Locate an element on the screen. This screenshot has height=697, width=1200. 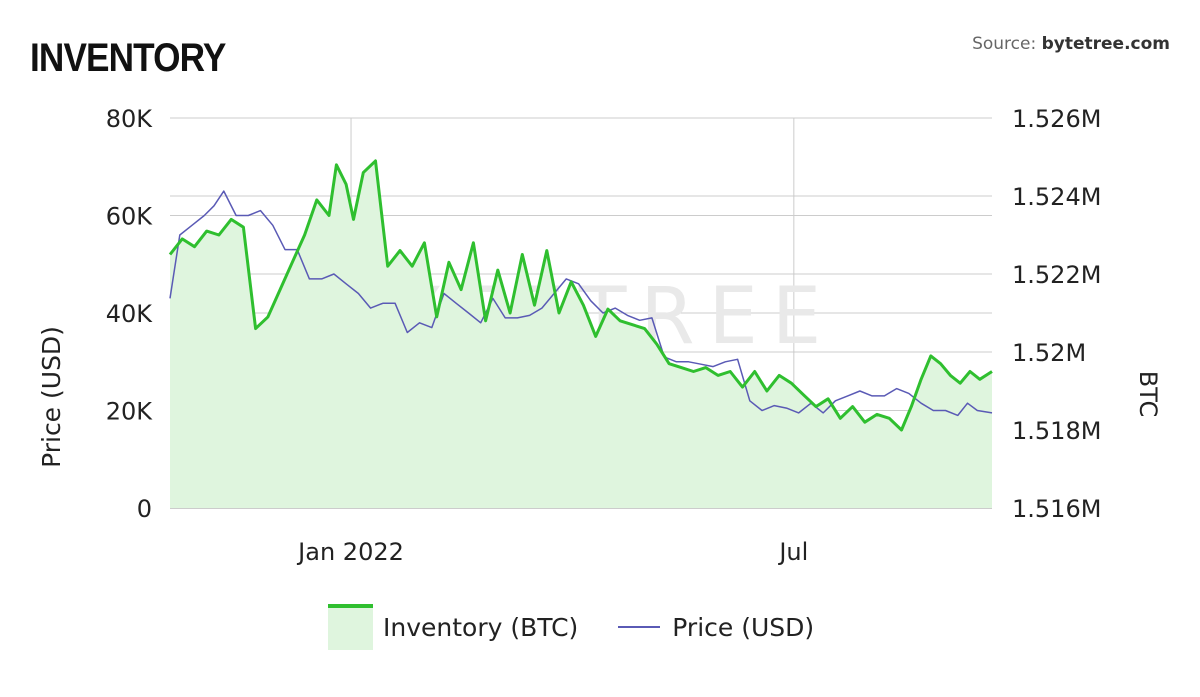
source-site-link: bytetree.com is located at coordinates (1105, 44).